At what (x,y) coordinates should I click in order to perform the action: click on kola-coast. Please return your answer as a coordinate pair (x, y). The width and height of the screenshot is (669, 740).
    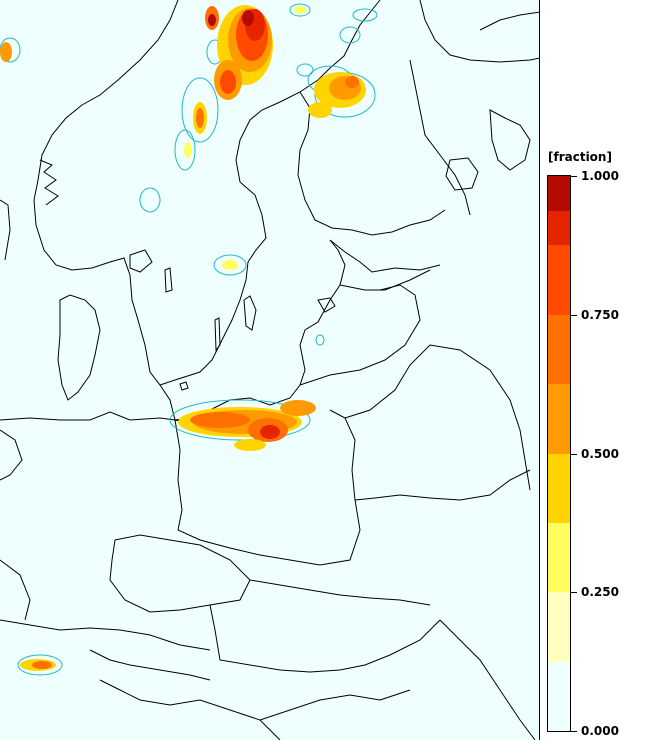
    Looking at the image, I should click on (509, 21).